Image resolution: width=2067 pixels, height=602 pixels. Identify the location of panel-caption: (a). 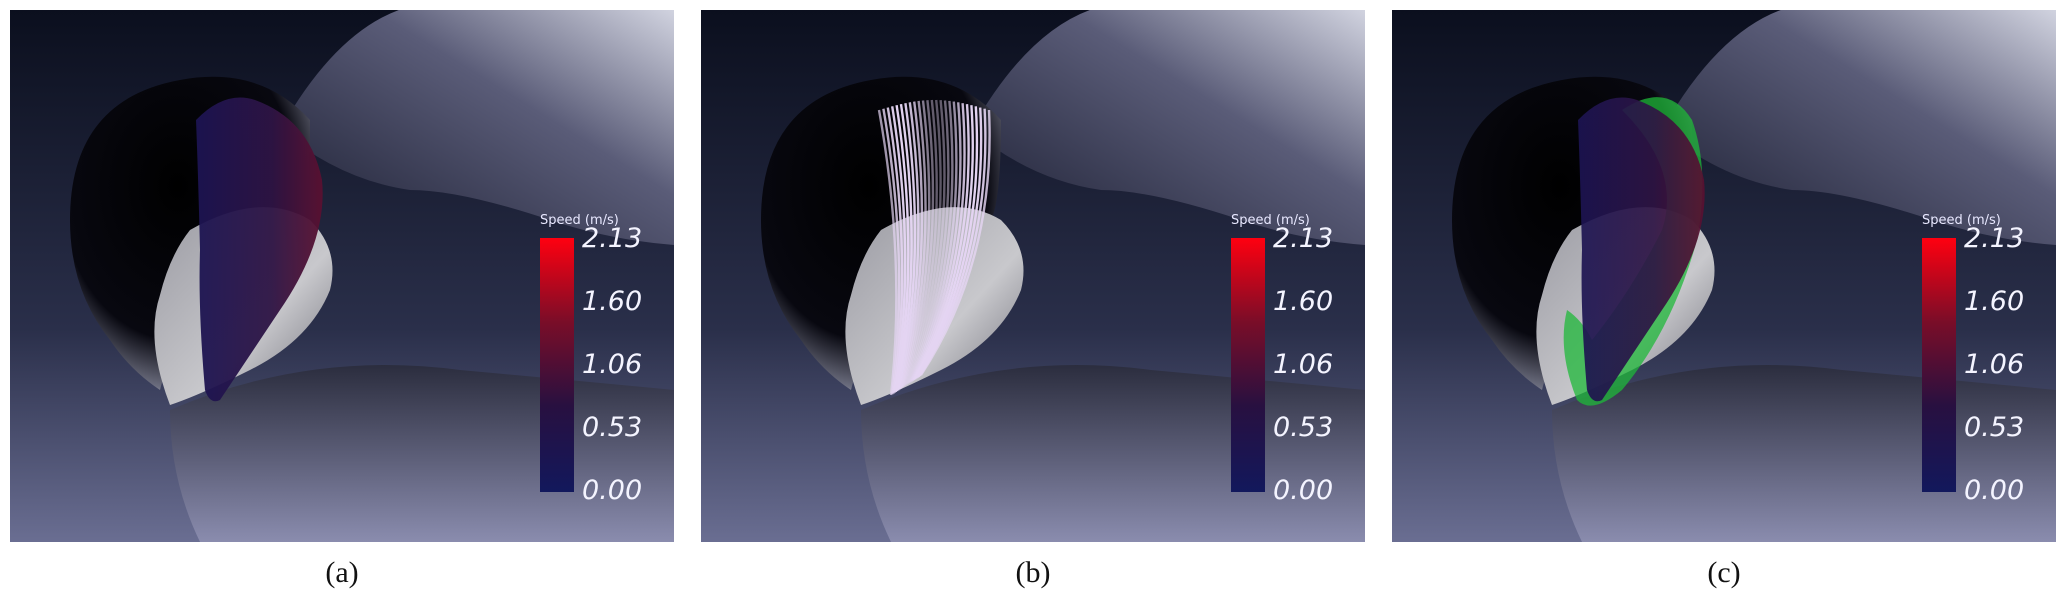
(342, 572).